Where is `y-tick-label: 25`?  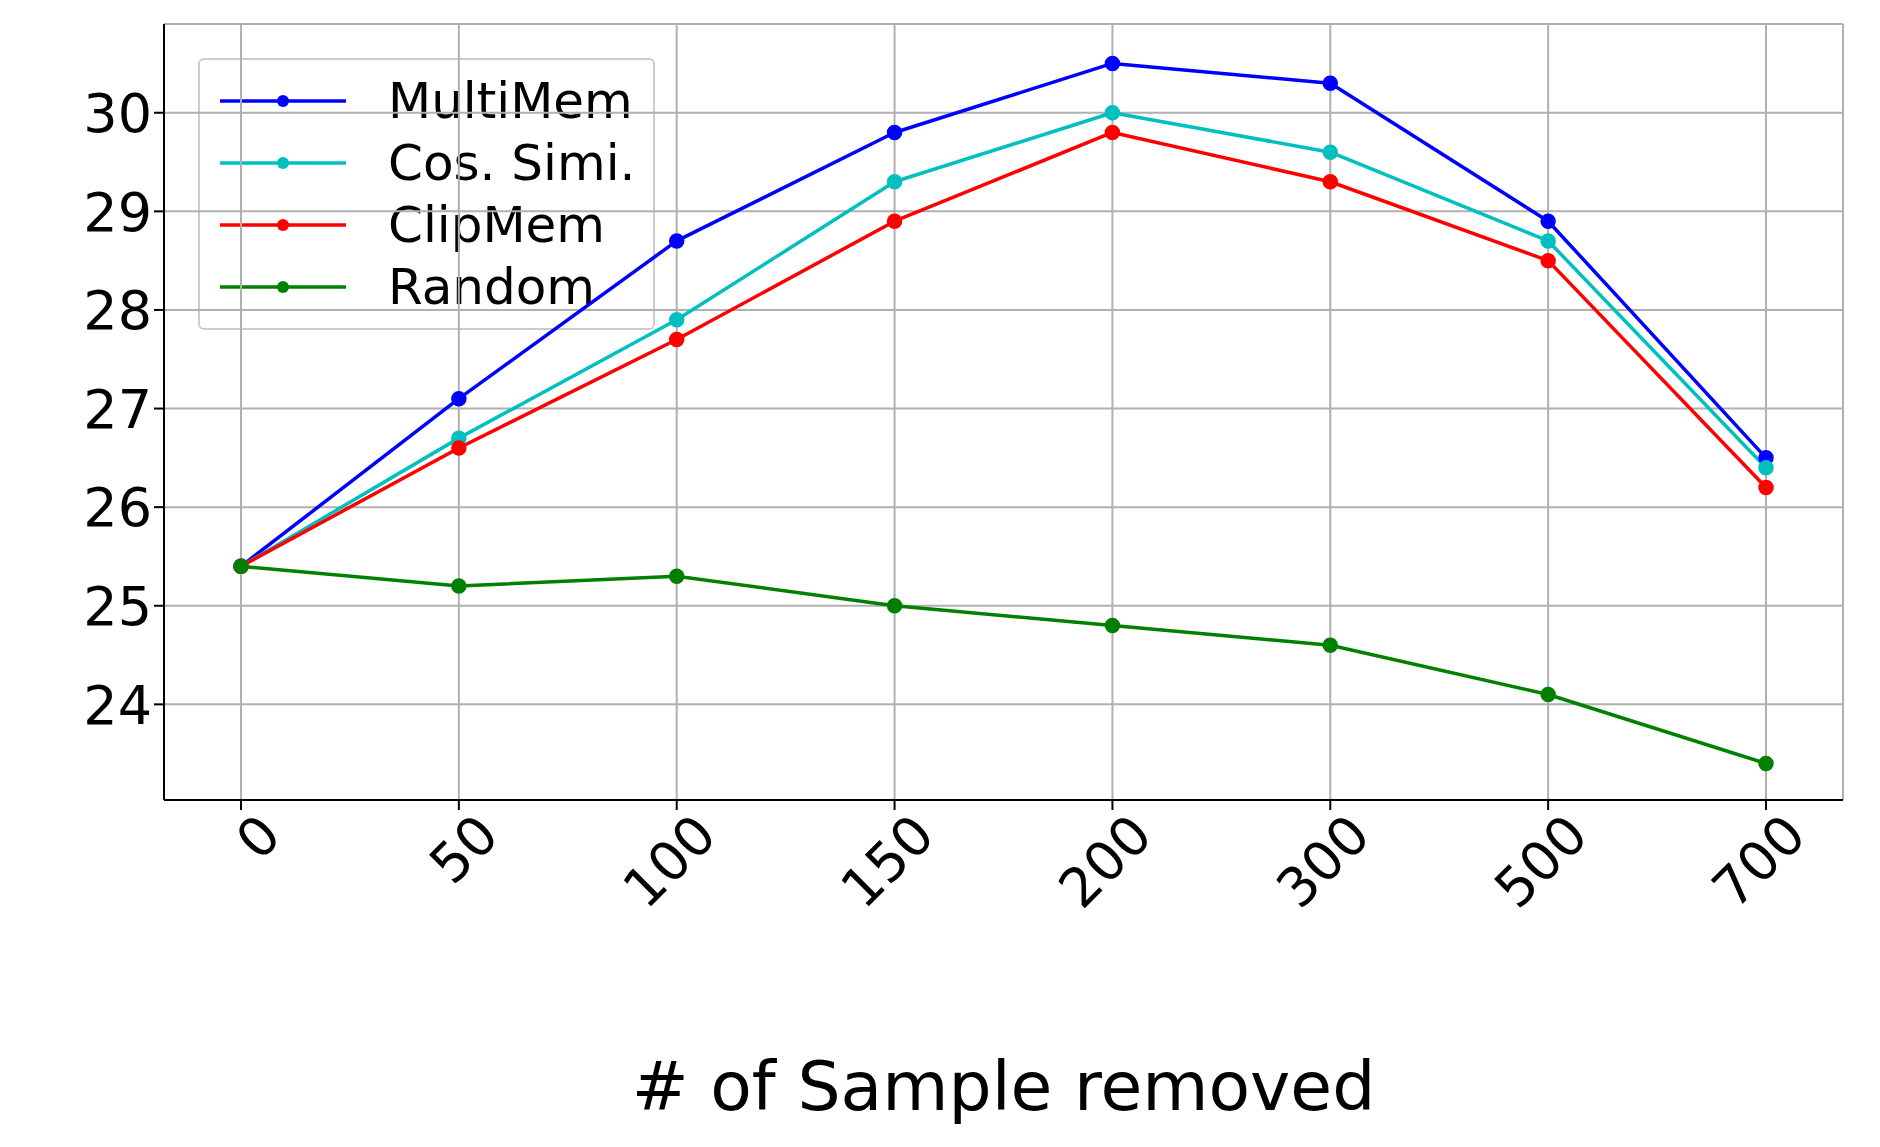 y-tick-label: 25 is located at coordinates (117, 606).